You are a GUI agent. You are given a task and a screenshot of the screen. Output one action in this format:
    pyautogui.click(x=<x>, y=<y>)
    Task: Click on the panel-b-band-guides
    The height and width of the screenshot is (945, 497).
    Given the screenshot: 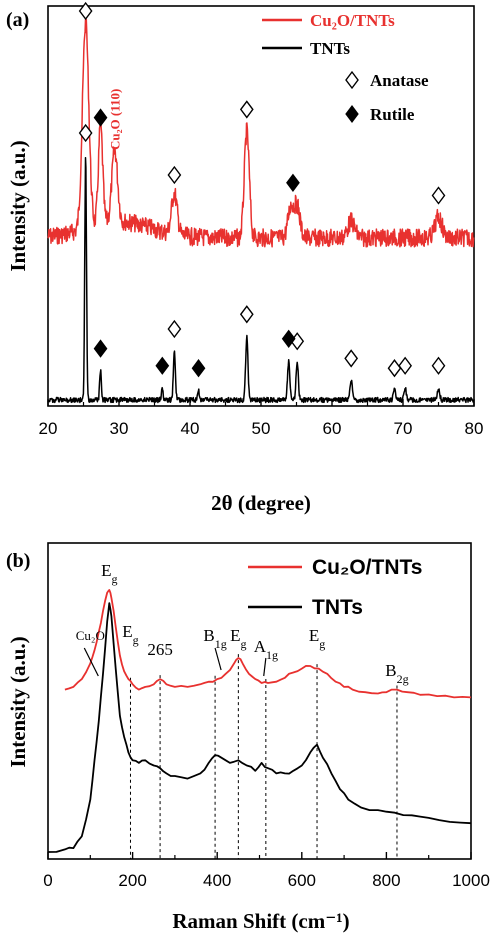 What is the action you would take?
    pyautogui.click(x=263, y=756)
    